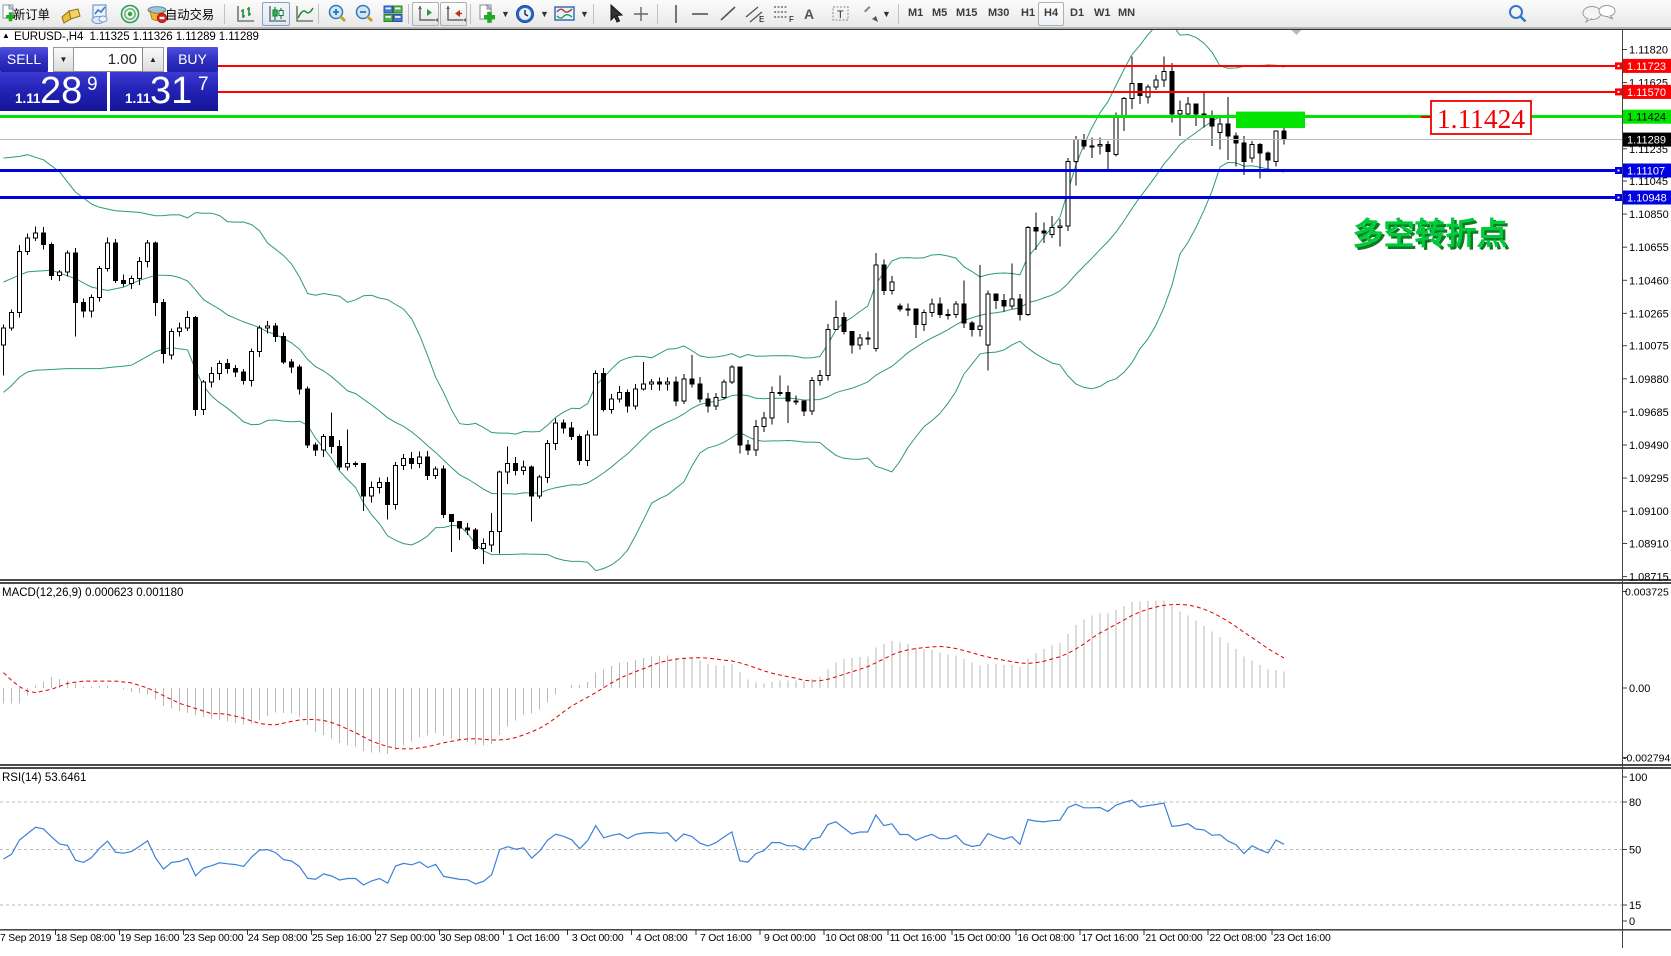  What do you see at coordinates (1649, 512) in the screenshot?
I see `svg-text: 1.09100` at bounding box center [1649, 512].